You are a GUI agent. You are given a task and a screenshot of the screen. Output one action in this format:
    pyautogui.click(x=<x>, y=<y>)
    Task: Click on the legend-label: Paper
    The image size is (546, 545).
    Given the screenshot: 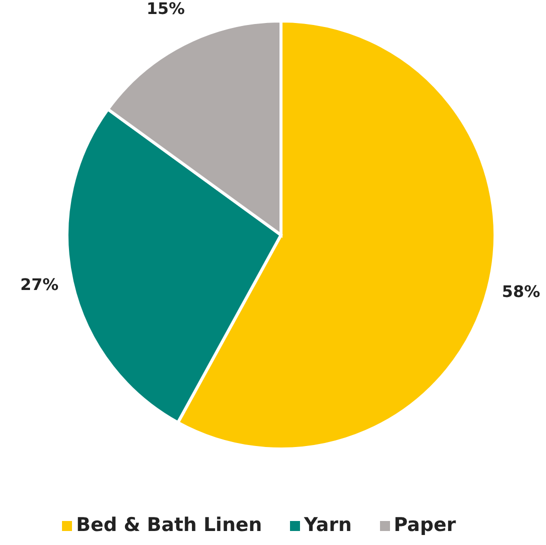 What is the action you would take?
    pyautogui.click(x=425, y=525)
    